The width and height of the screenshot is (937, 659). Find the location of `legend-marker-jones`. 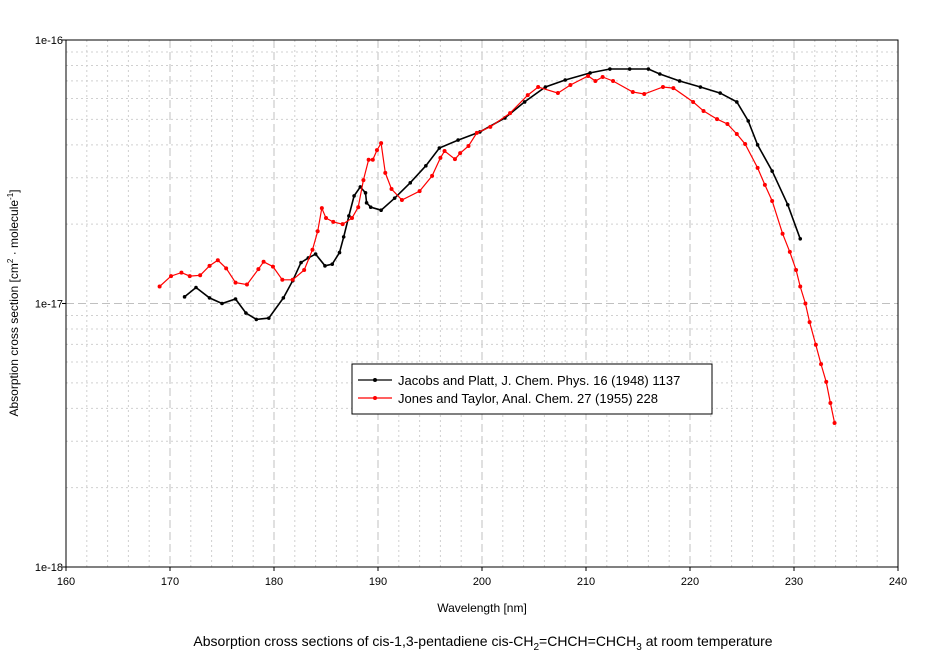

legend-marker-jones is located at coordinates (375, 398).